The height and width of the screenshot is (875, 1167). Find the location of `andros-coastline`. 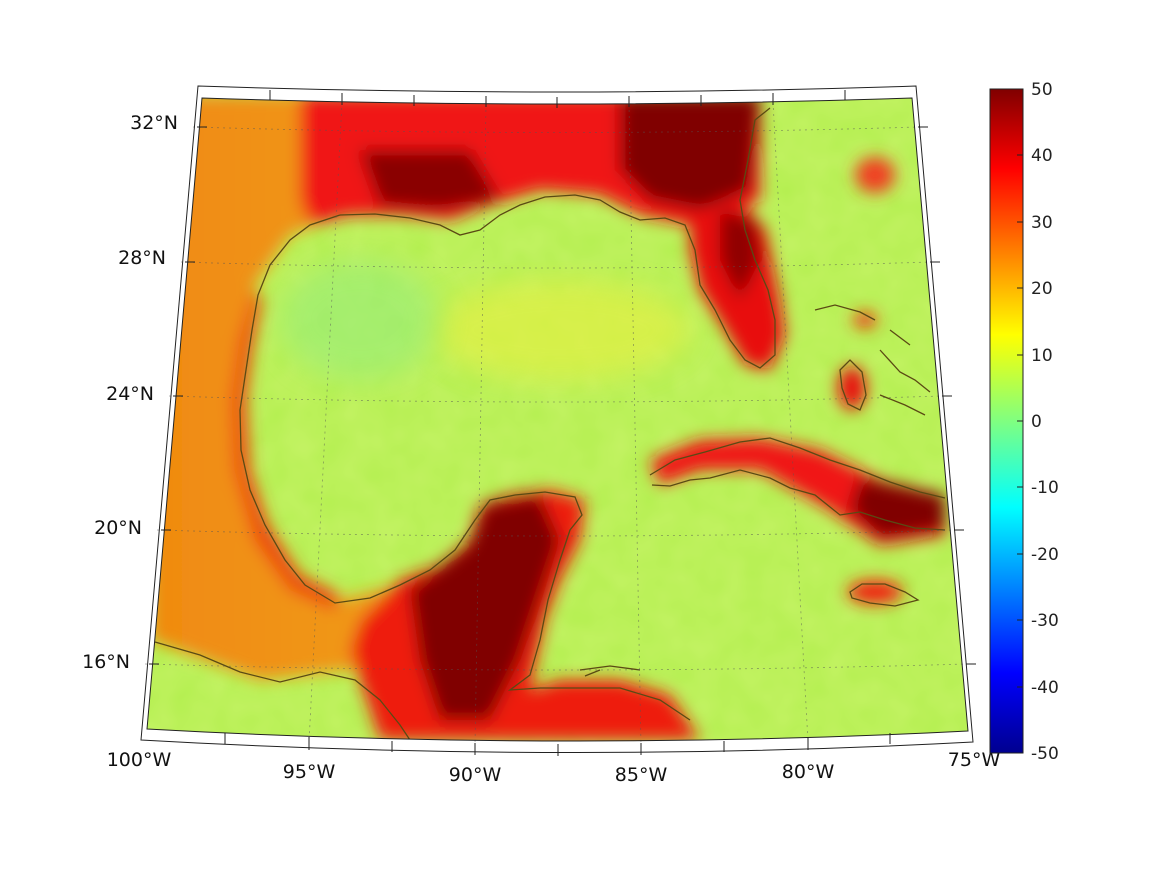

andros-coastline is located at coordinates (853, 385).